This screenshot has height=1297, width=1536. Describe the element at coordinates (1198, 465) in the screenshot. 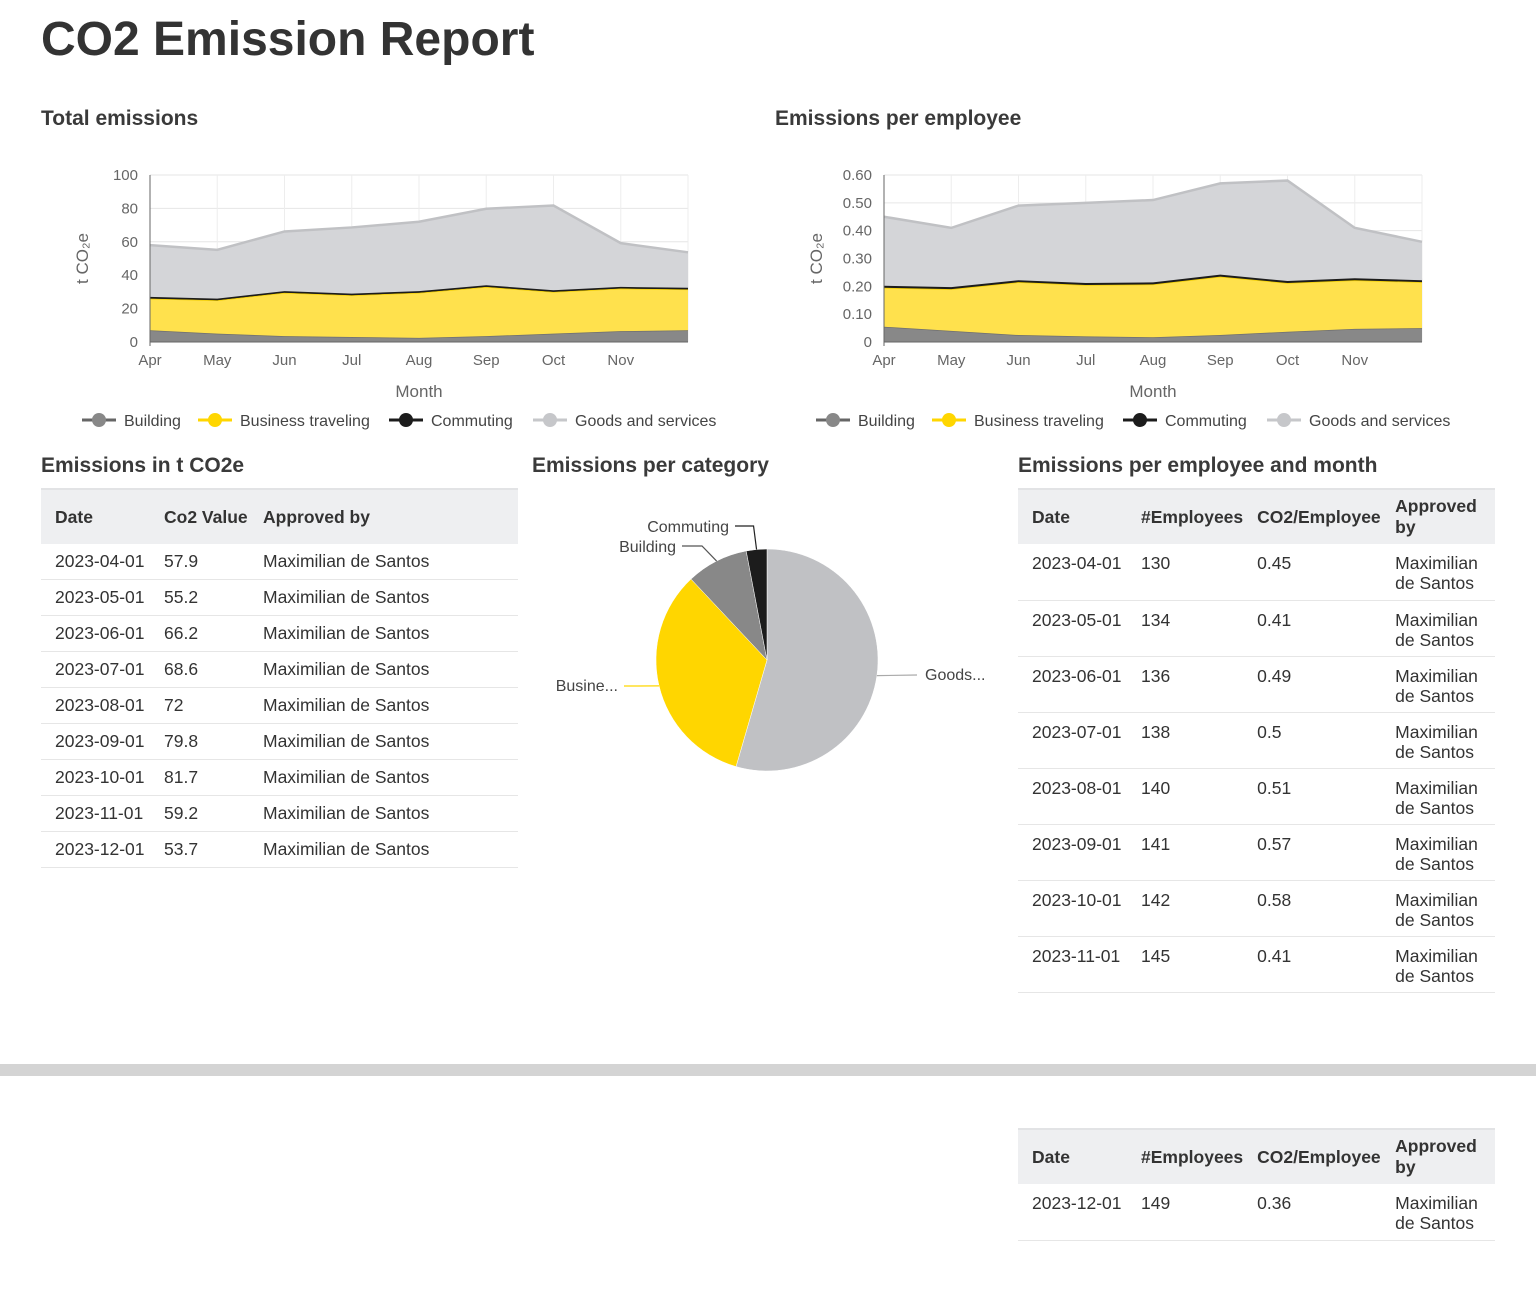

I see `table-title-per-employee: Emissions per employee and month` at that location.